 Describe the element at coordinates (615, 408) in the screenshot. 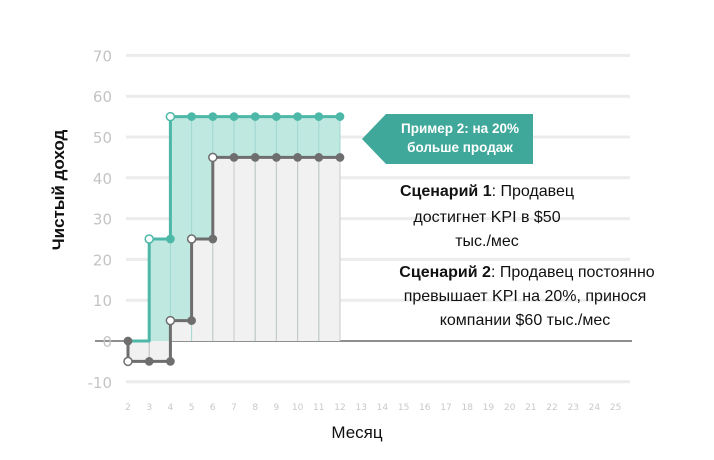

I see `x-tick-label: 25` at that location.